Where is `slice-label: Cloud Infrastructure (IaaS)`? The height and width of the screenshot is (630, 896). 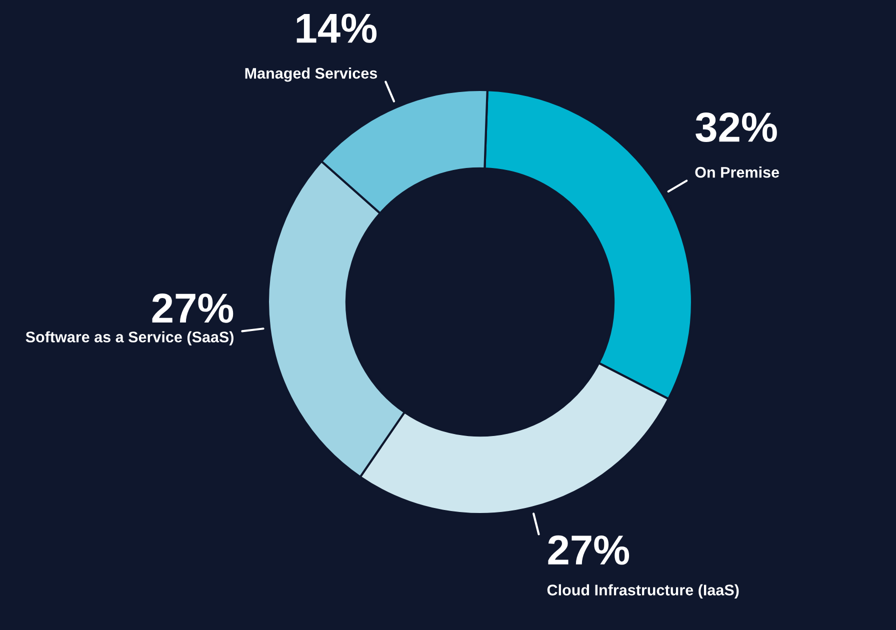
slice-label: Cloud Infrastructure (IaaS) is located at coordinates (643, 591).